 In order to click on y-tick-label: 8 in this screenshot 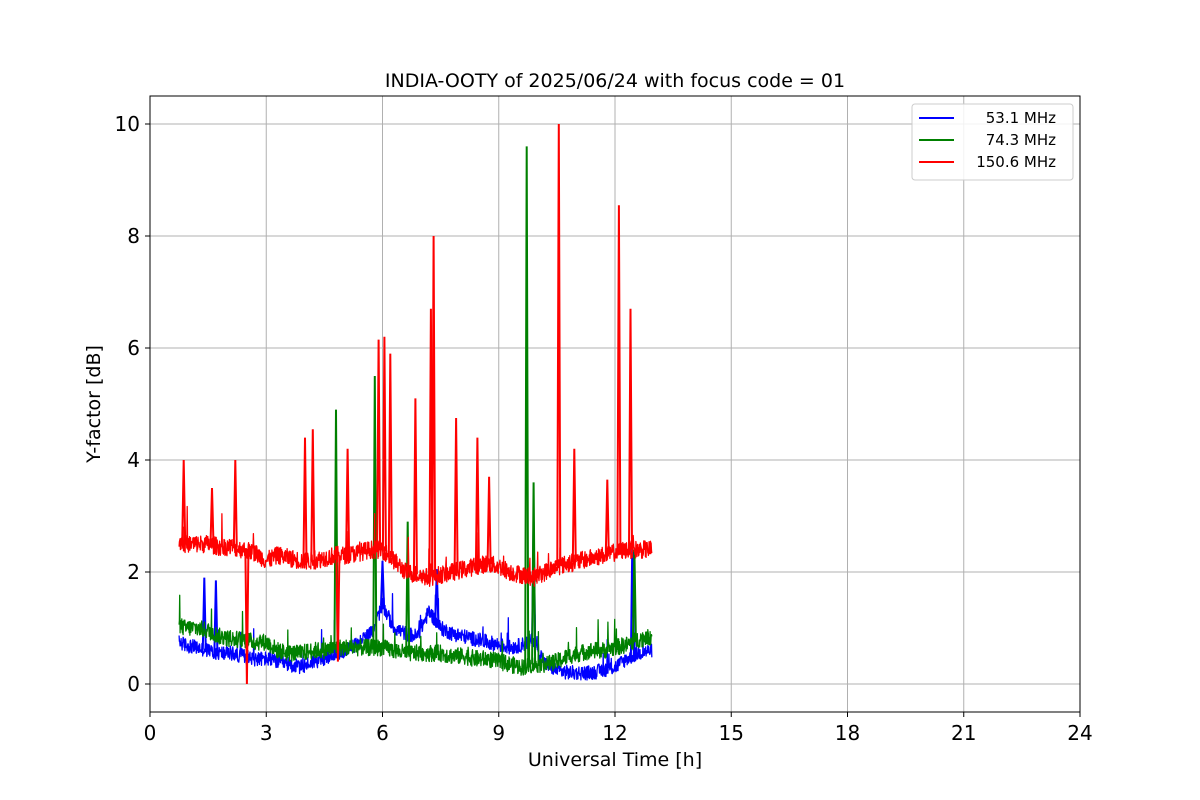, I will do `click(133, 236)`.